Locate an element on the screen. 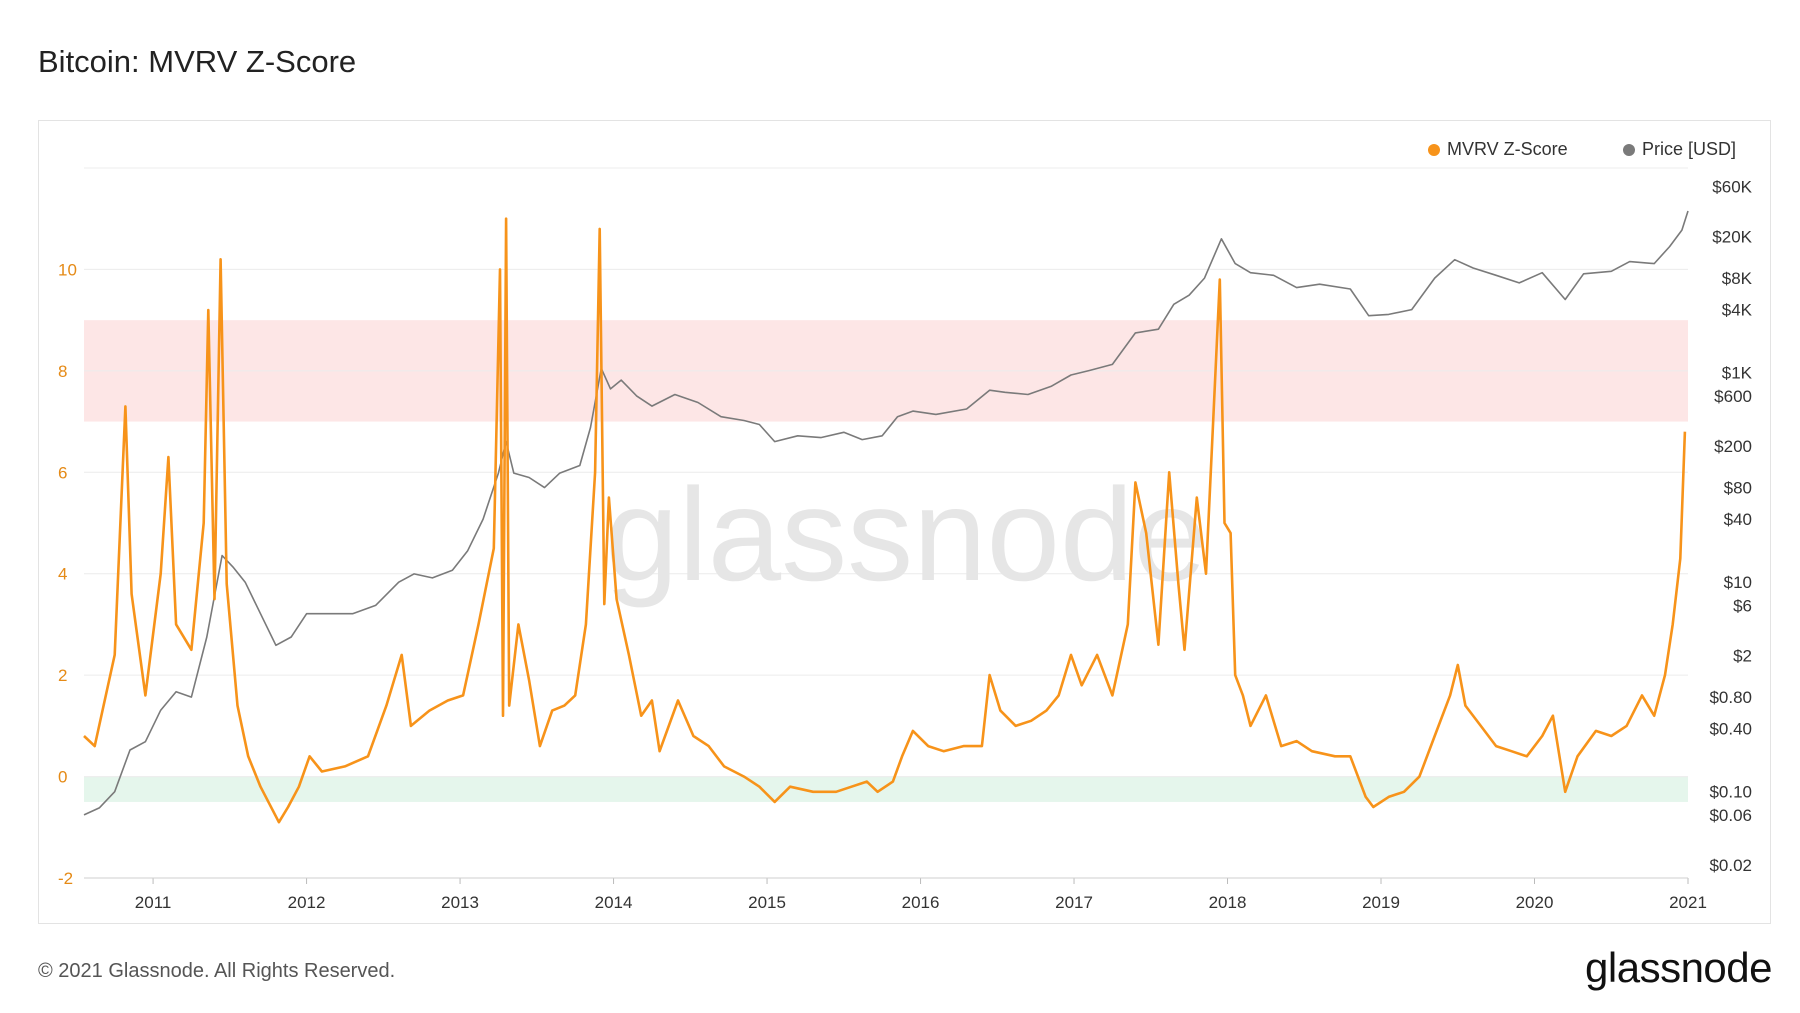  left-axis-ticks: -2 0 2 4 6 8 10 is located at coordinates (67, 574).